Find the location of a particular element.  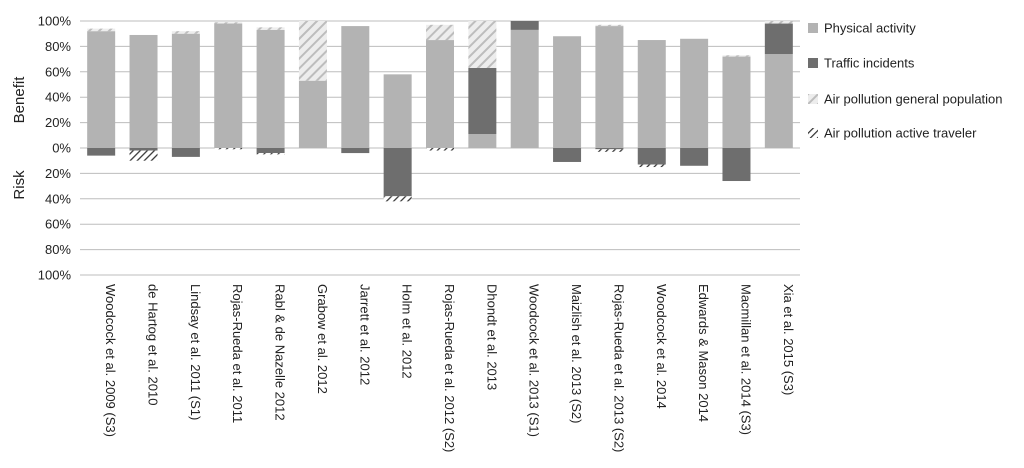

legend-label: Traffic incidents is located at coordinates (869, 63).